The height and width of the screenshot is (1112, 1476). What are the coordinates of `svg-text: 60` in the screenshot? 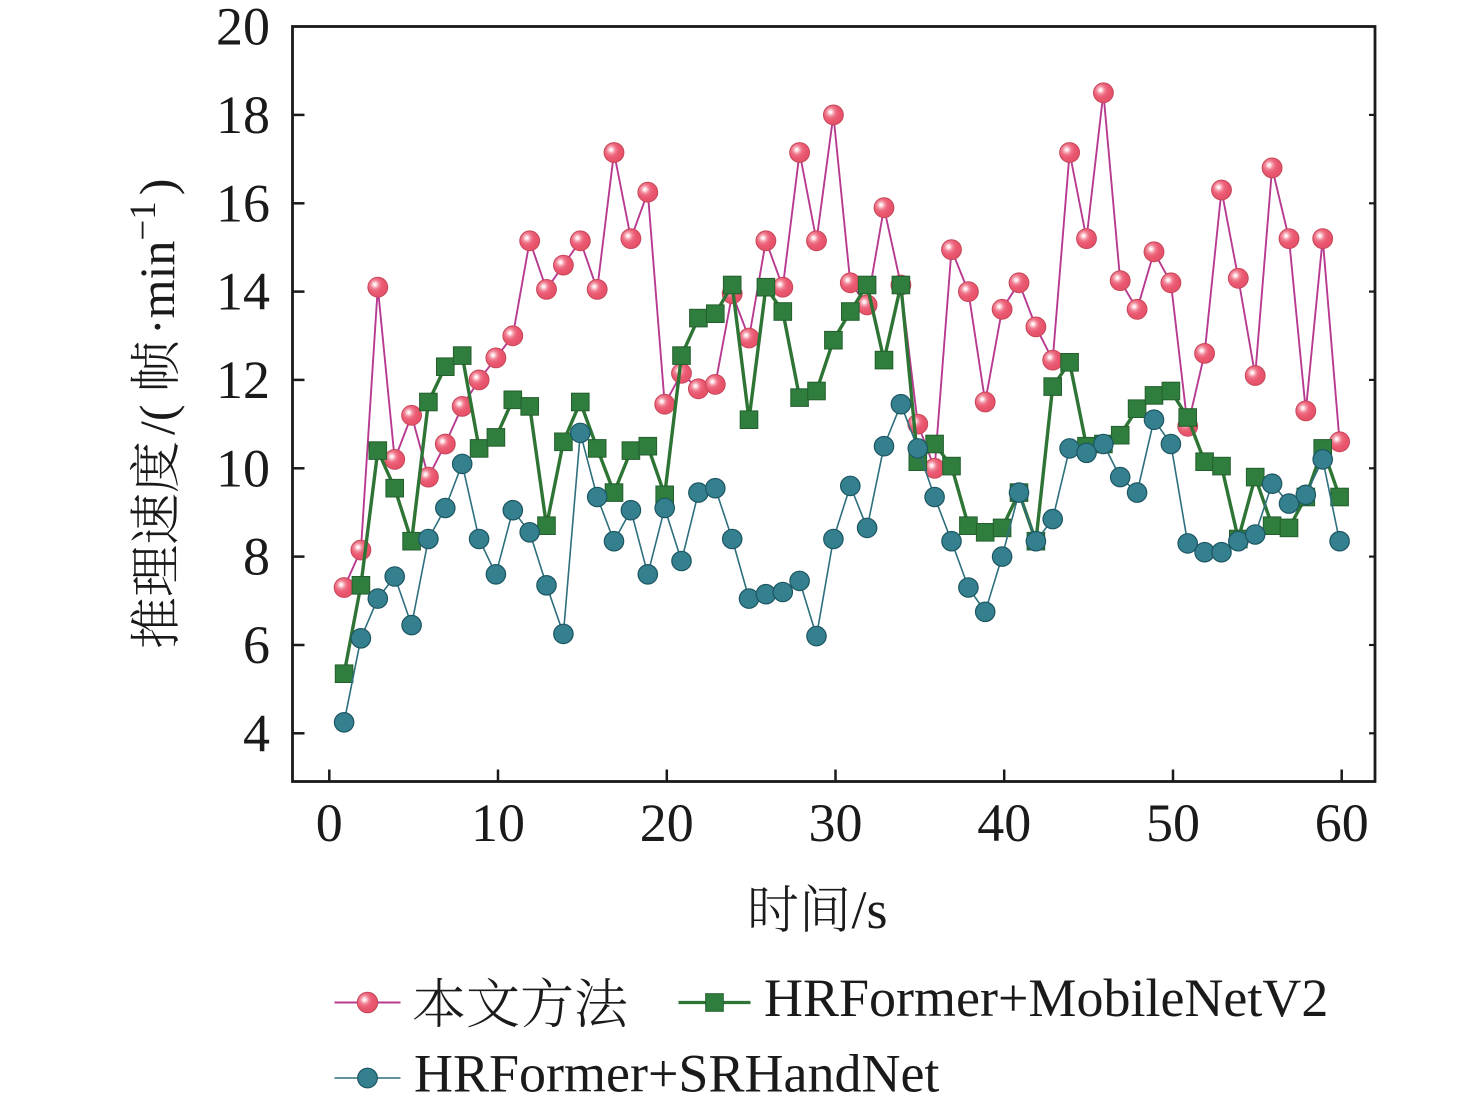 It's located at (1342, 823).